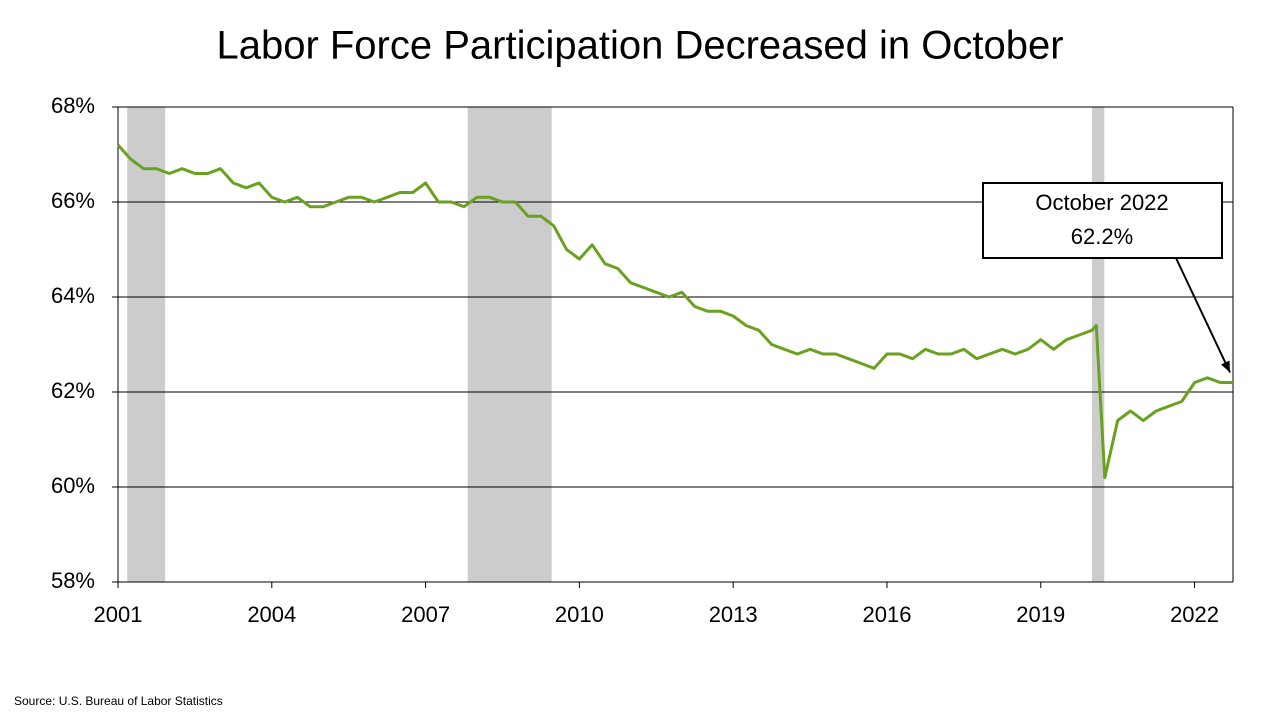  Describe the element at coordinates (73, 200) in the screenshot. I see `y-tick-label: 66%` at that location.